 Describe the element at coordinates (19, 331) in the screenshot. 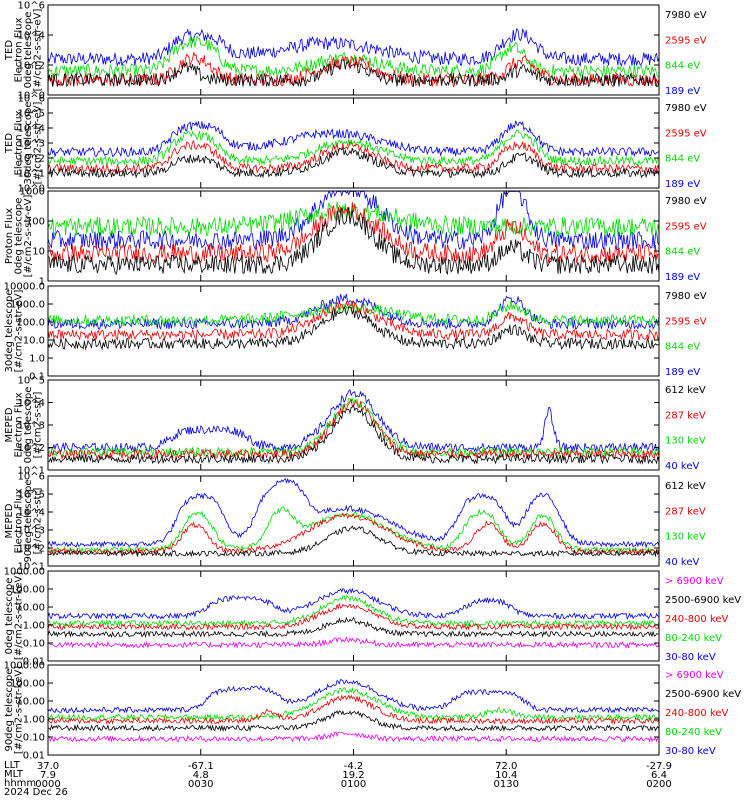

I see `panel-4-ylabel-line-2: [#/cm2-s-str-eV]` at that location.